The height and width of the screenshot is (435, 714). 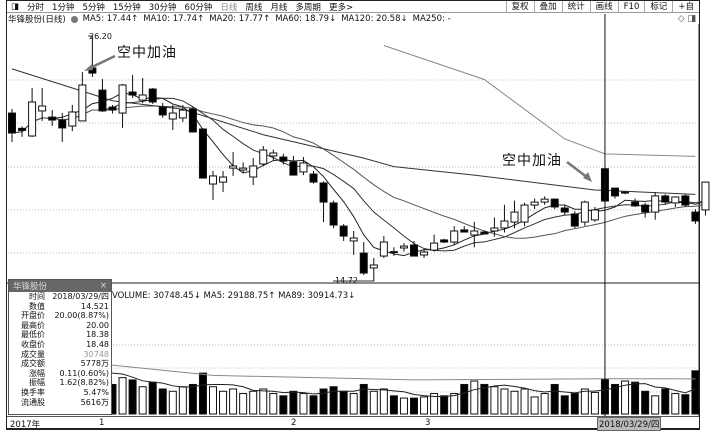 What do you see at coordinates (547, 7) in the screenshot?
I see `overlay-button: 叠加` at bounding box center [547, 7].